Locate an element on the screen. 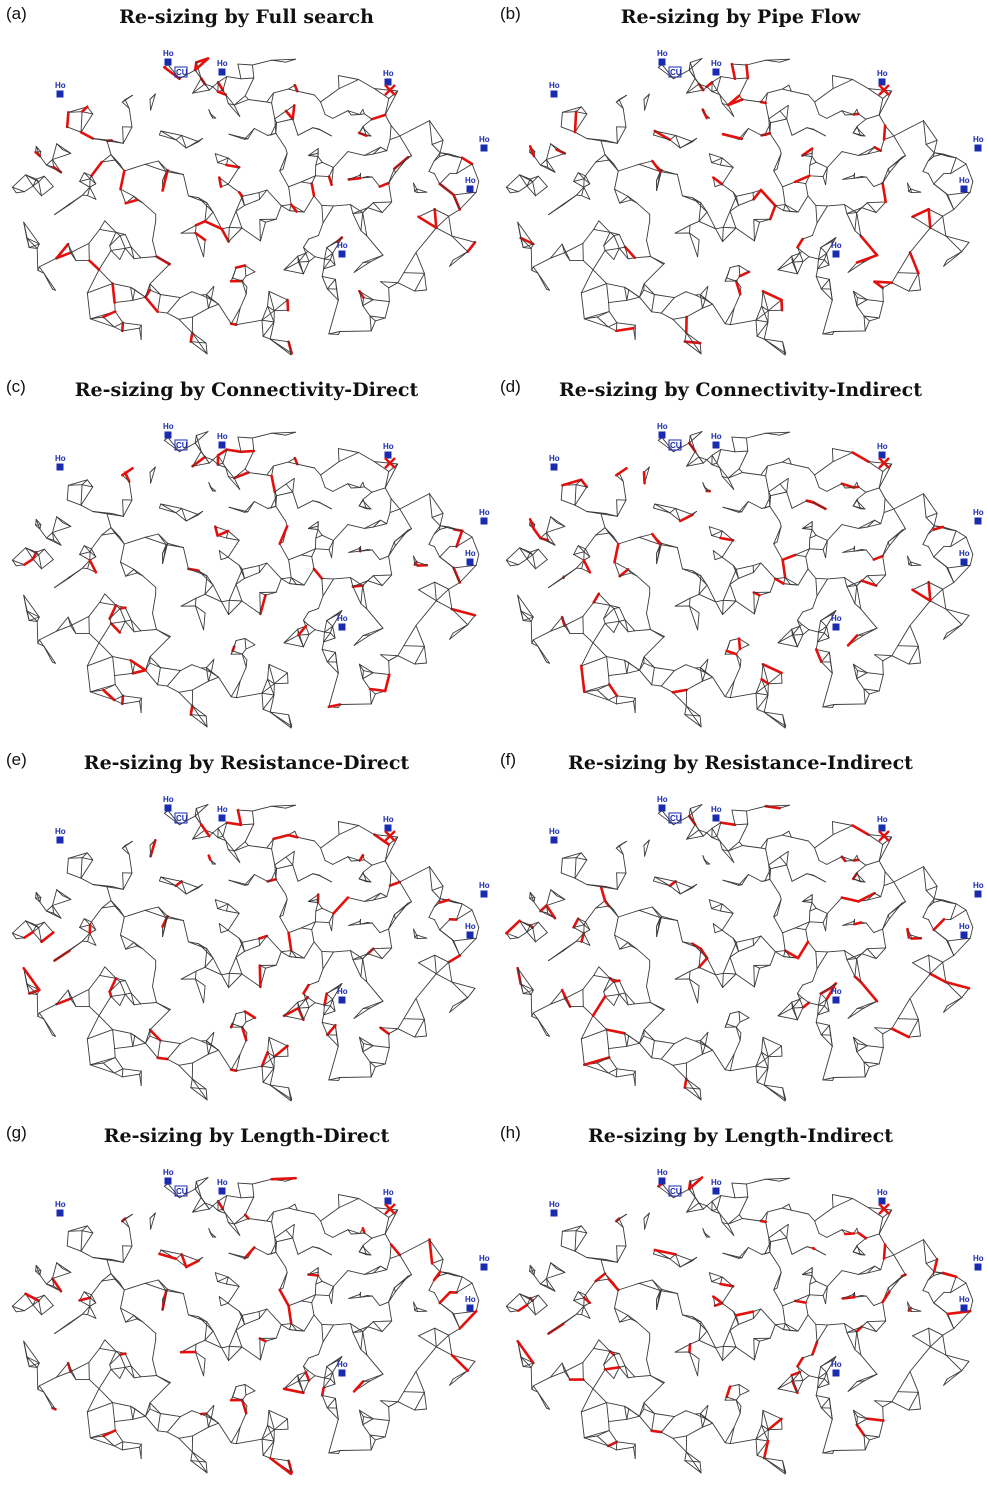 The height and width of the screenshot is (1492, 987). panel-title: Re-sizing by Length-Indirect is located at coordinates (740, 1136).